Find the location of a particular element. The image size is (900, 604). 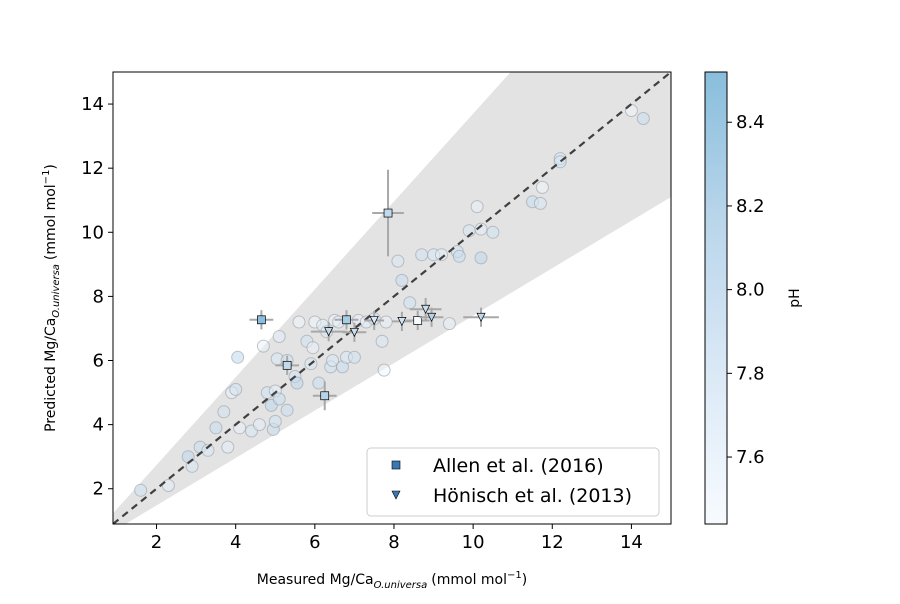

colorbar-tick-label: 8.4 is located at coordinates (750, 122).